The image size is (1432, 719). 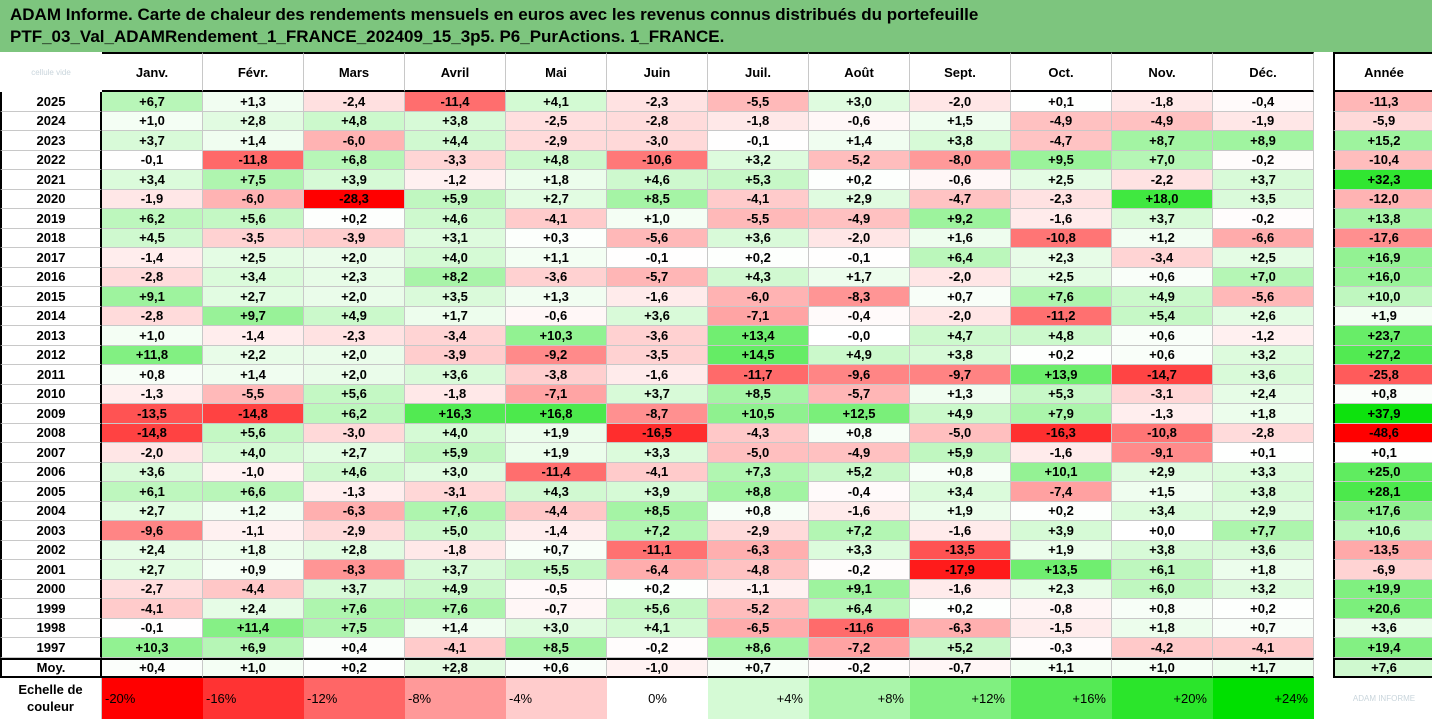 I want to click on heatmap-cell: -7,2, so click(x=859, y=648).